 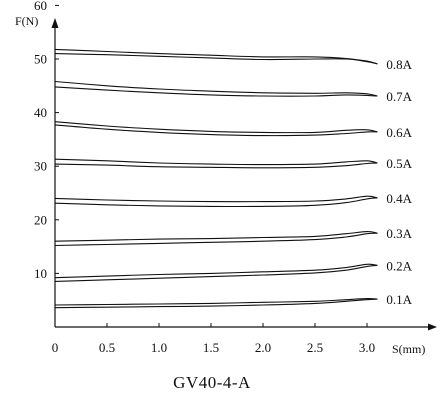 I want to click on series-label: 0.3A, so click(x=399, y=233).